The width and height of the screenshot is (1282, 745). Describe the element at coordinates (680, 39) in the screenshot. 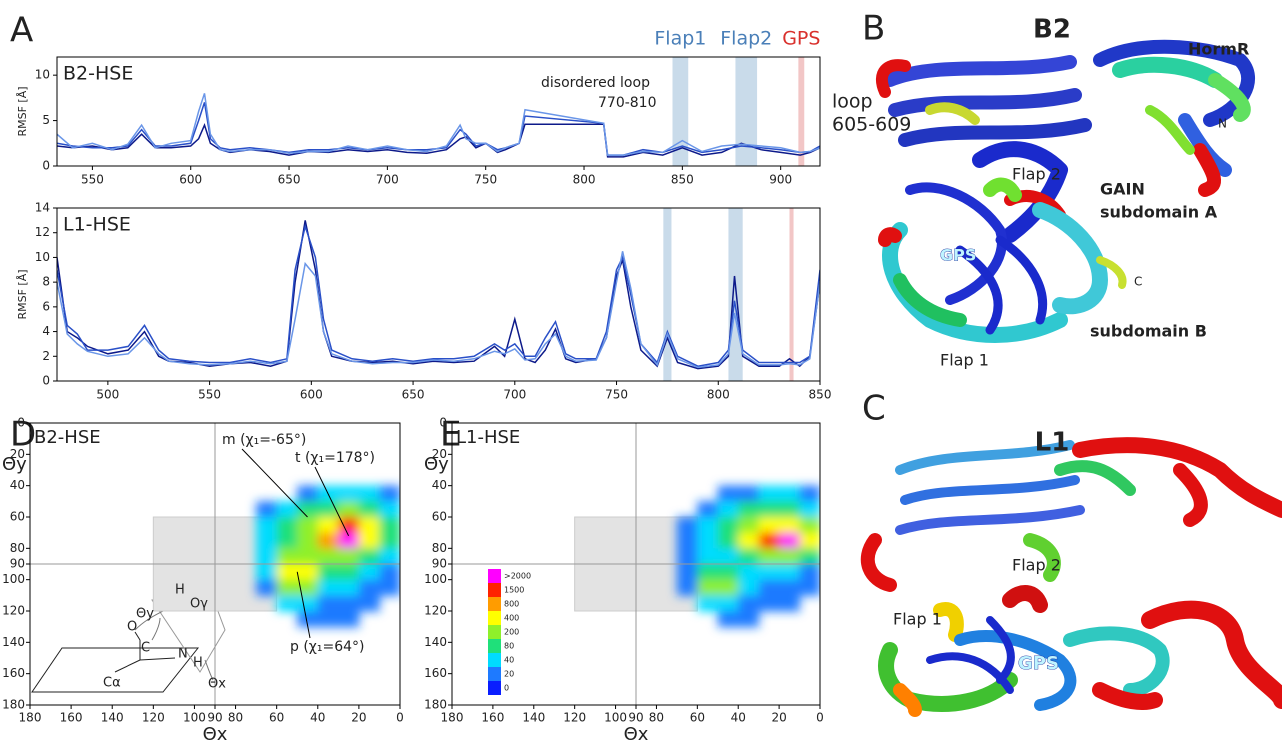

I see `band-label: Flap1` at that location.